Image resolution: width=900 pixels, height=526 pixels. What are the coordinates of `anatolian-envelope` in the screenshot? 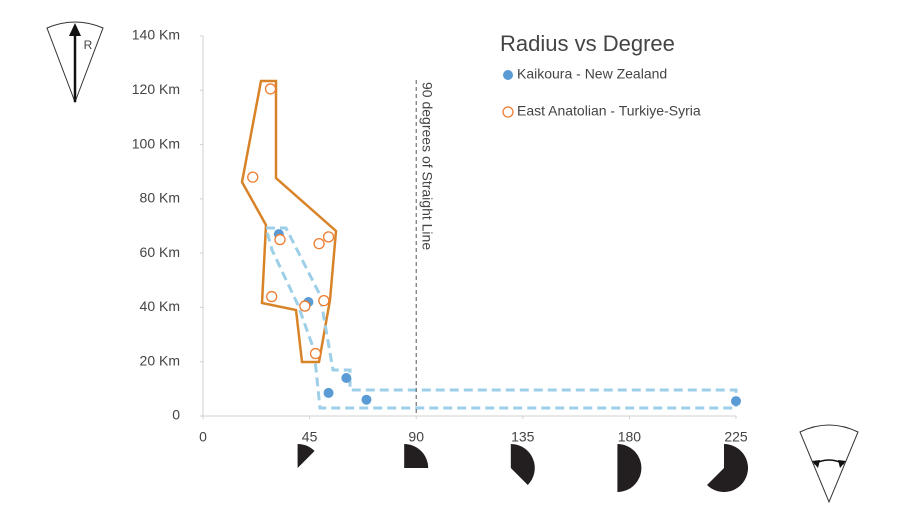 It's located at (289, 221).